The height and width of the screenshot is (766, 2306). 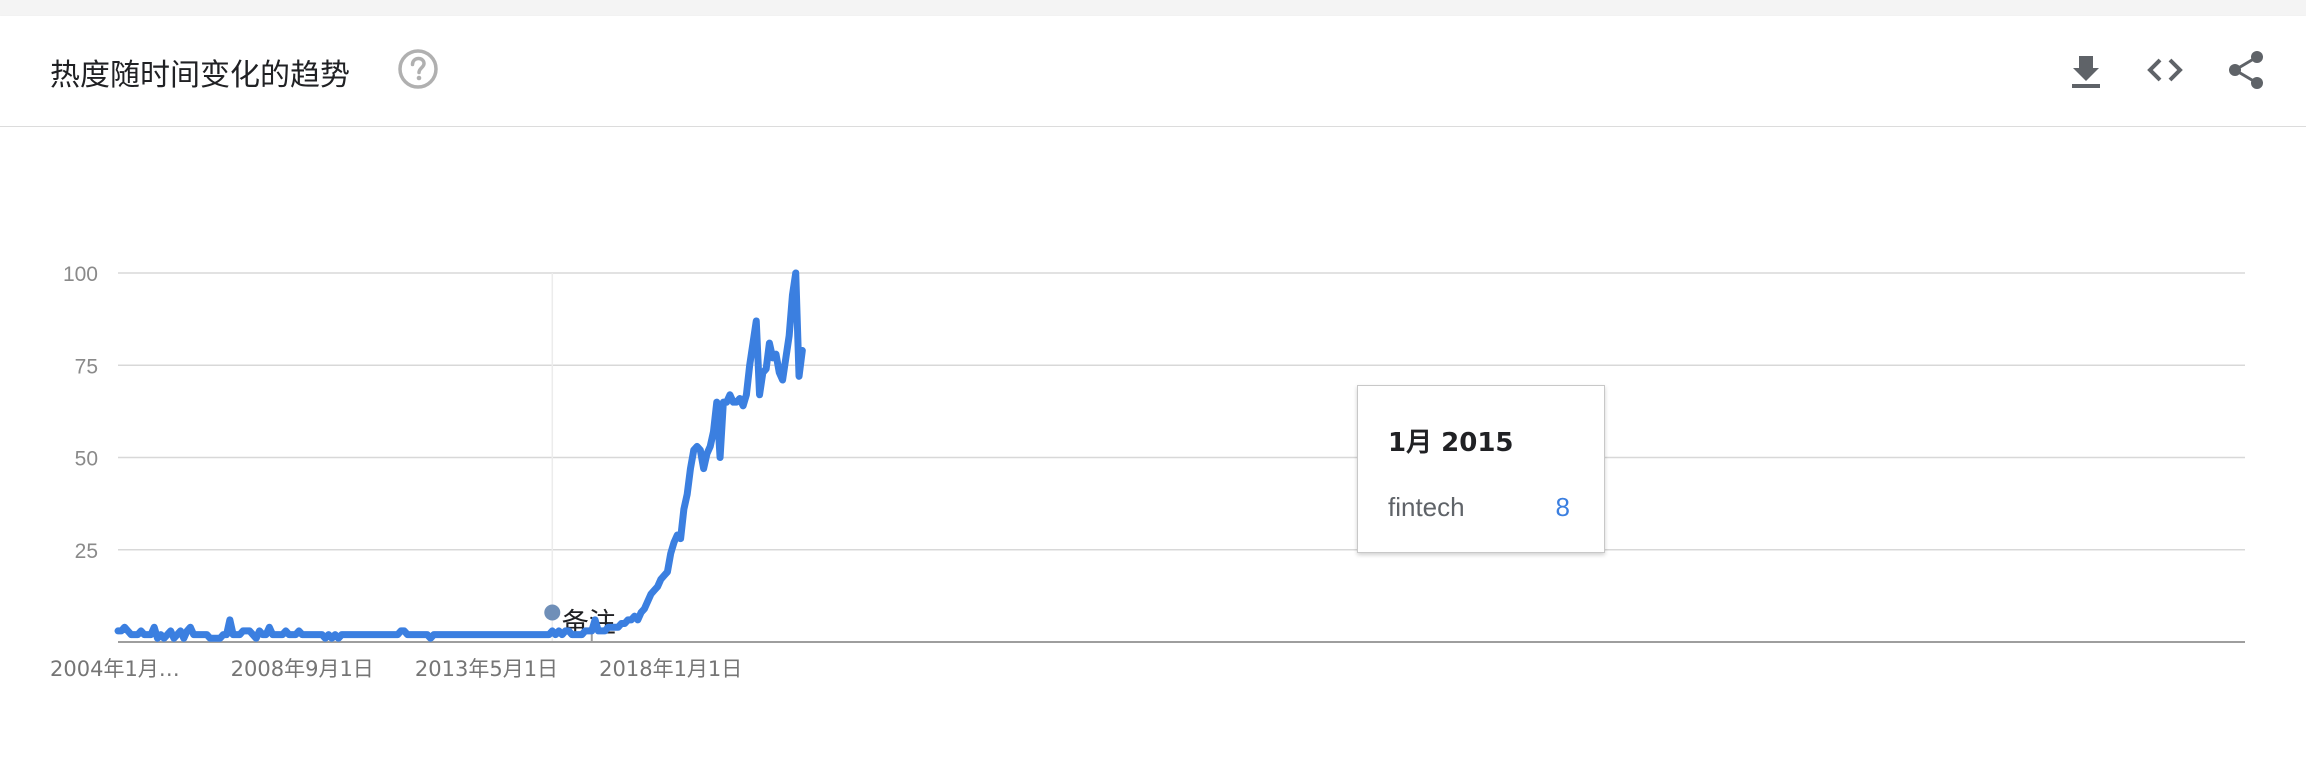 I want to click on help-circle-icon, so click(x=418, y=69).